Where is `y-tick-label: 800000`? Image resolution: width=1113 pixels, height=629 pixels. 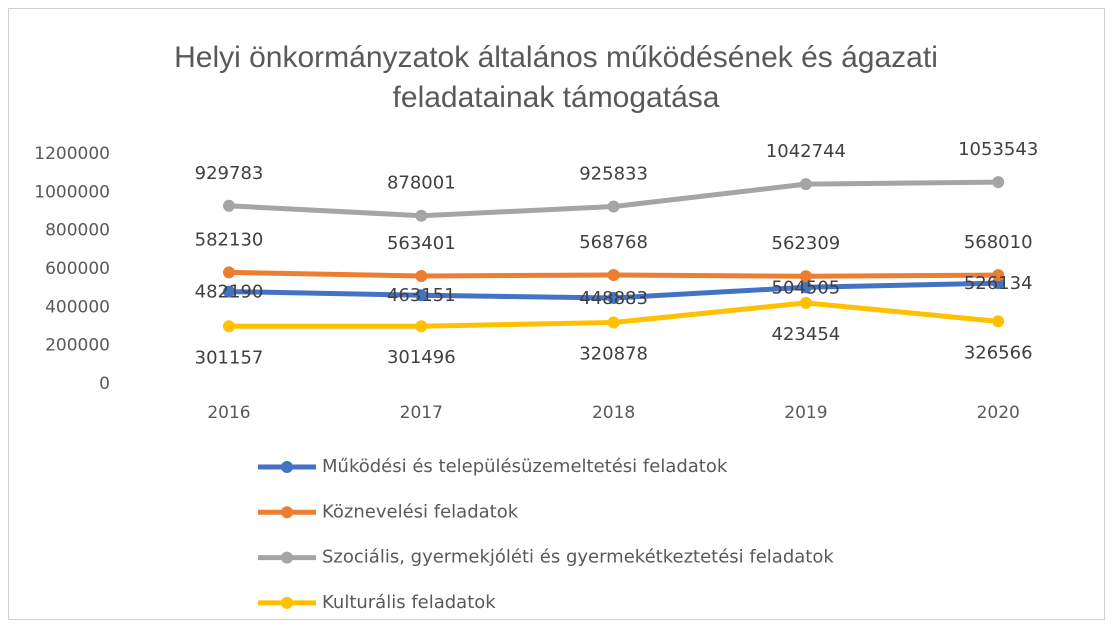
y-tick-label: 800000 is located at coordinates (77, 231).